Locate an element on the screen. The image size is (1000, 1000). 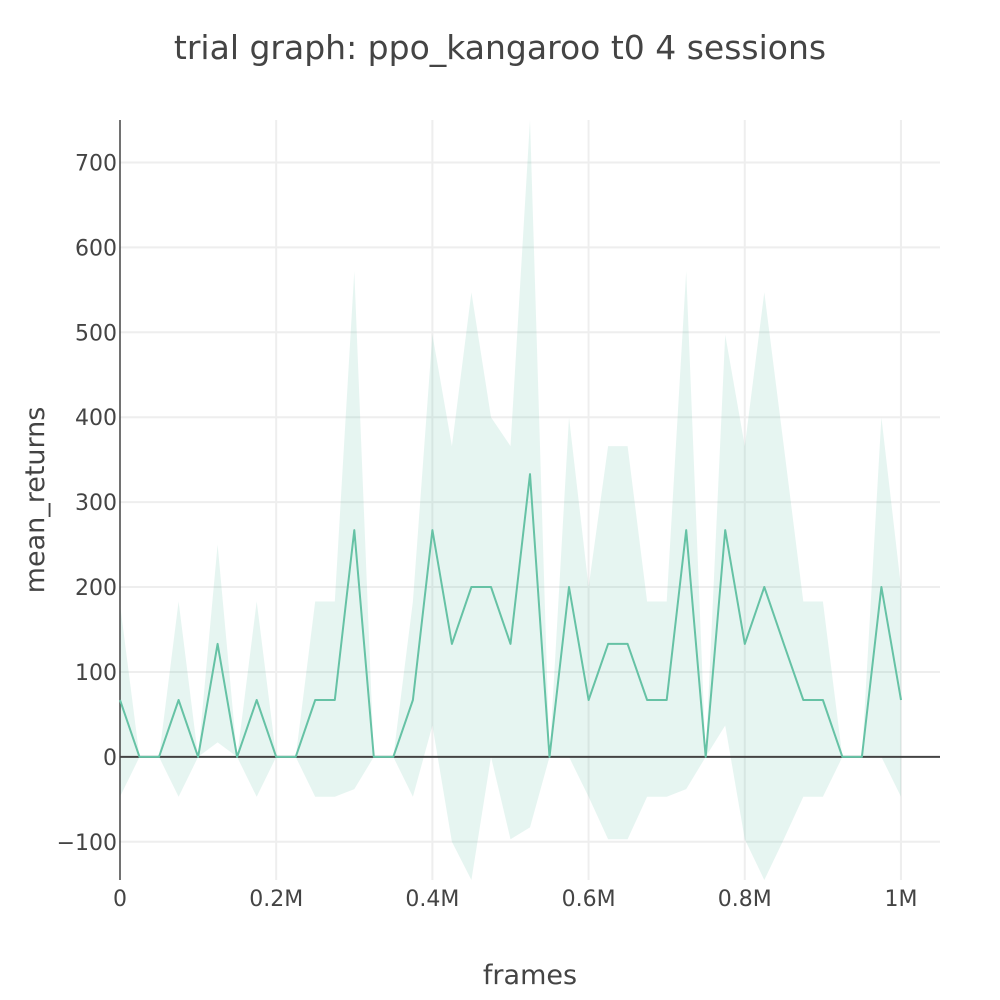
x-tick-label: 1M is located at coordinates (900, 899).